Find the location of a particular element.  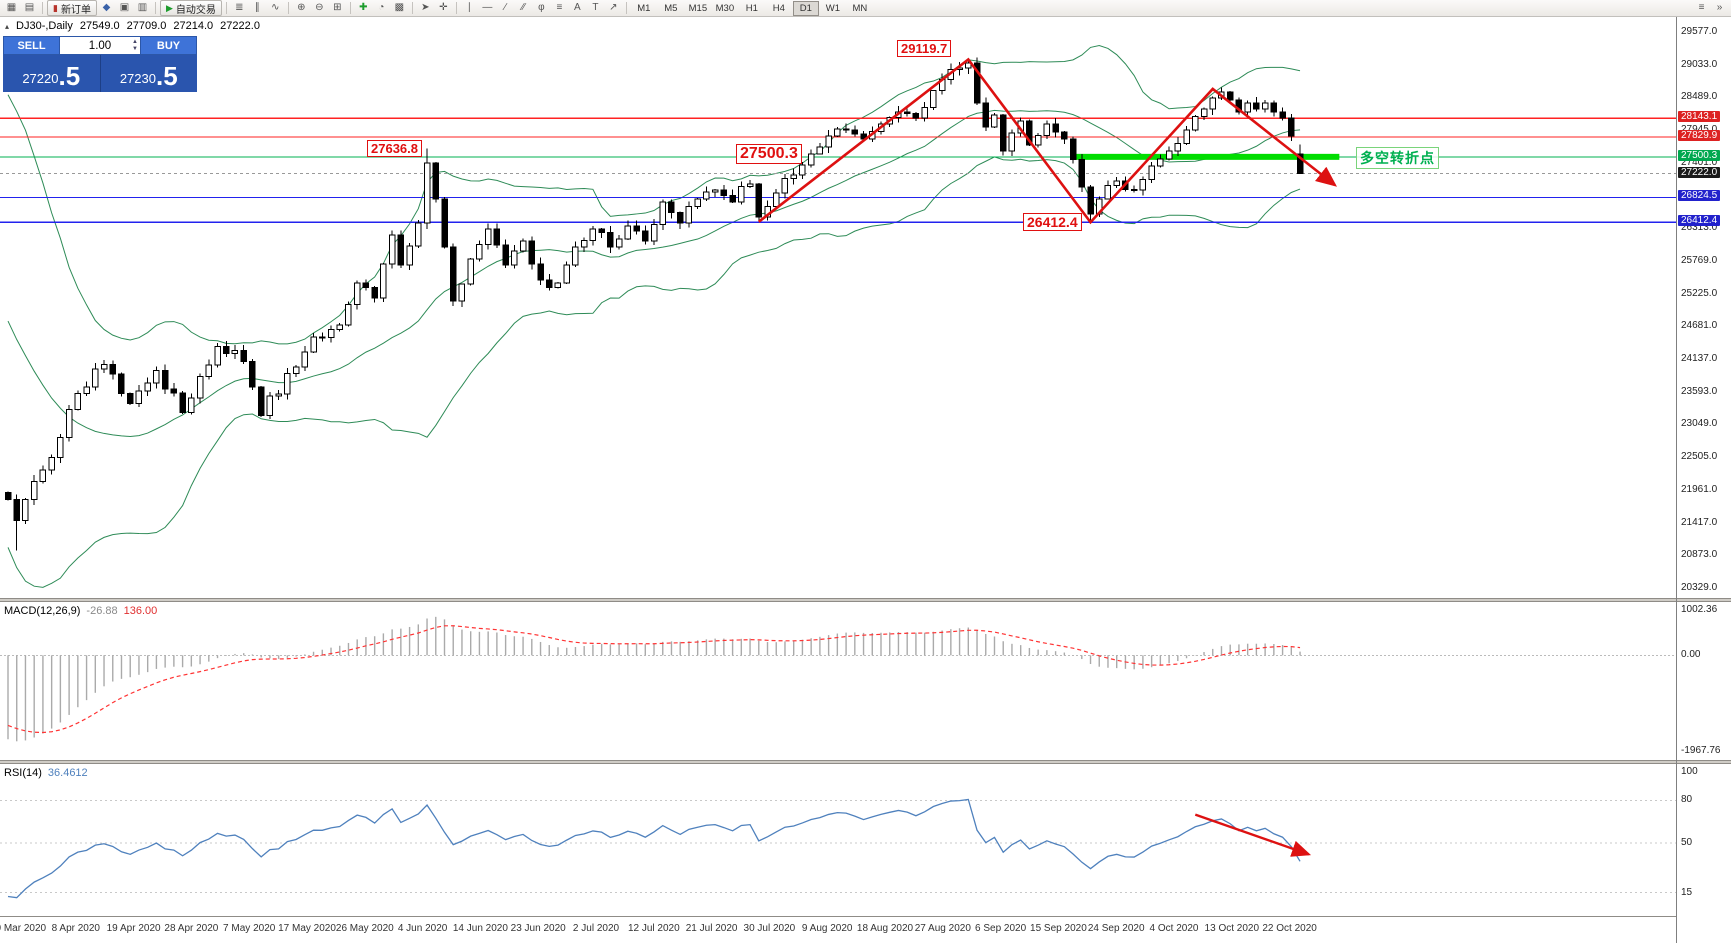

docking-icon: ≡ is located at coordinates (1701, 7).